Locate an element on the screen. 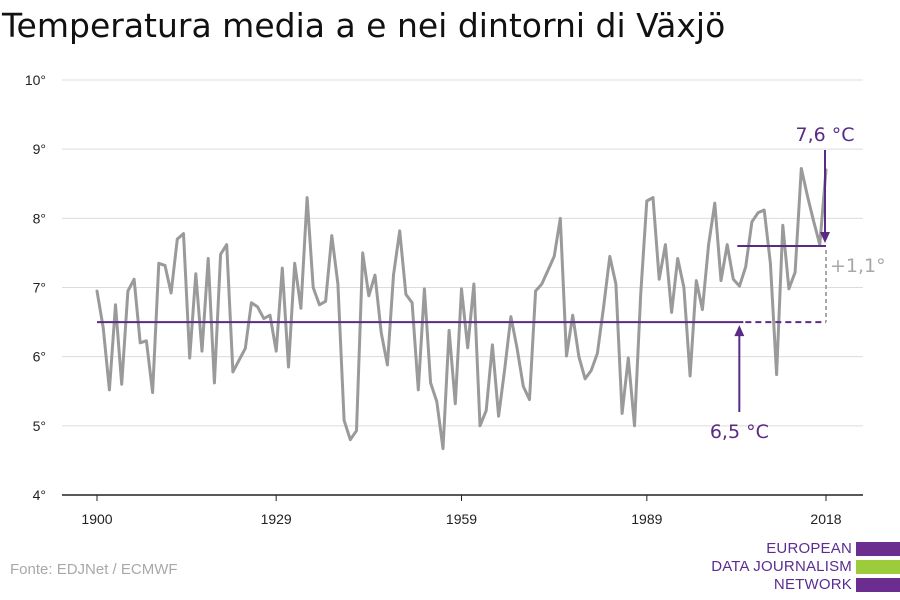 Image resolution: width=900 pixels, height=600 pixels. y-tick-label: 8° is located at coordinates (39, 218).